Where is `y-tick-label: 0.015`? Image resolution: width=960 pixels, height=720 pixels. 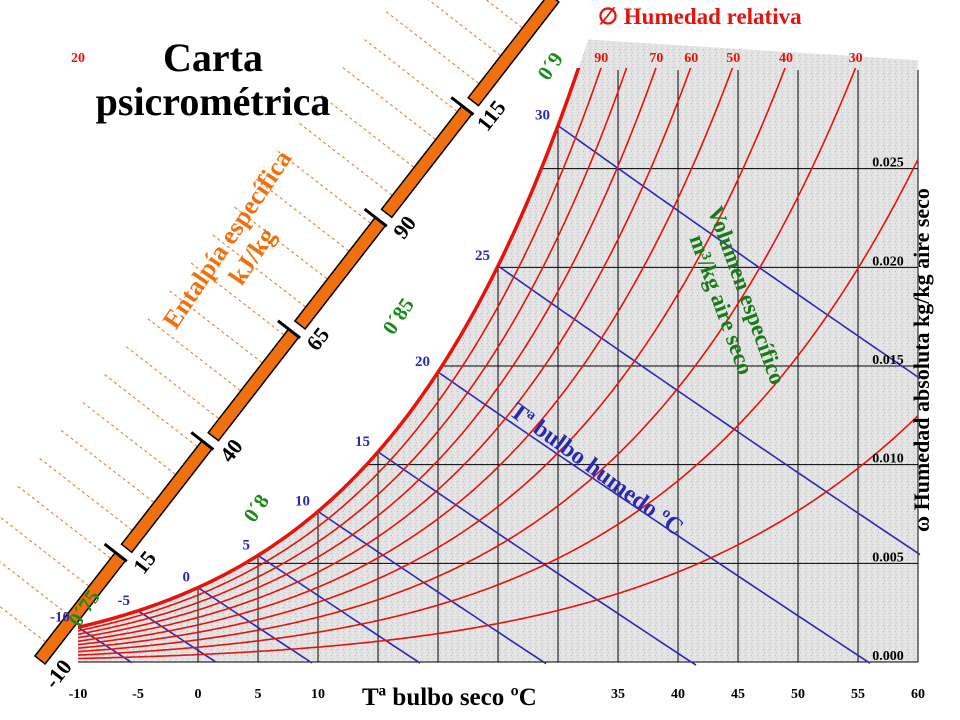
y-tick-label: 0.015 is located at coordinates (888, 360).